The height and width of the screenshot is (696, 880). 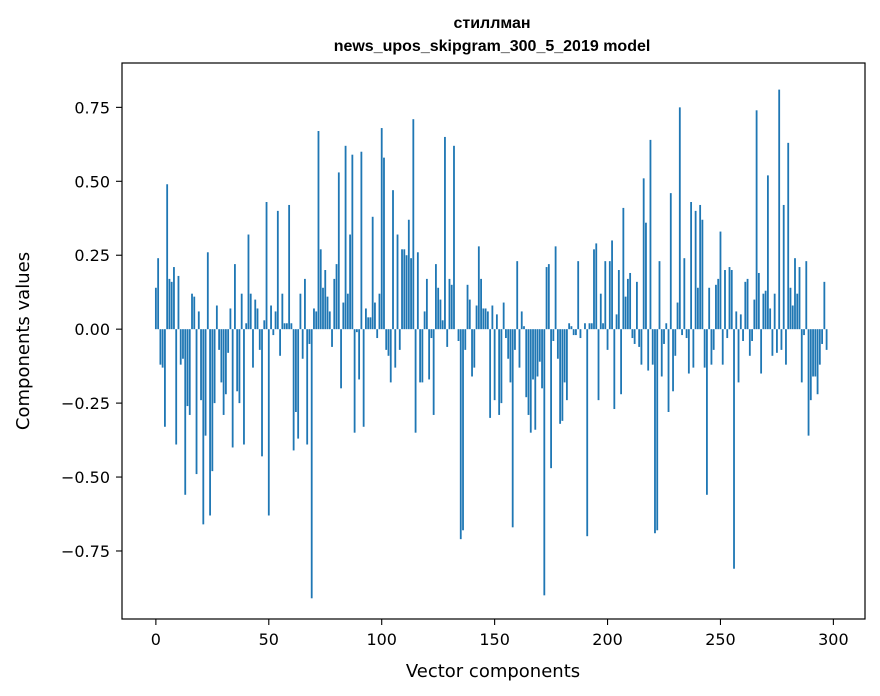 What do you see at coordinates (23, 341) in the screenshot?
I see `y-axis-label: Components values` at bounding box center [23, 341].